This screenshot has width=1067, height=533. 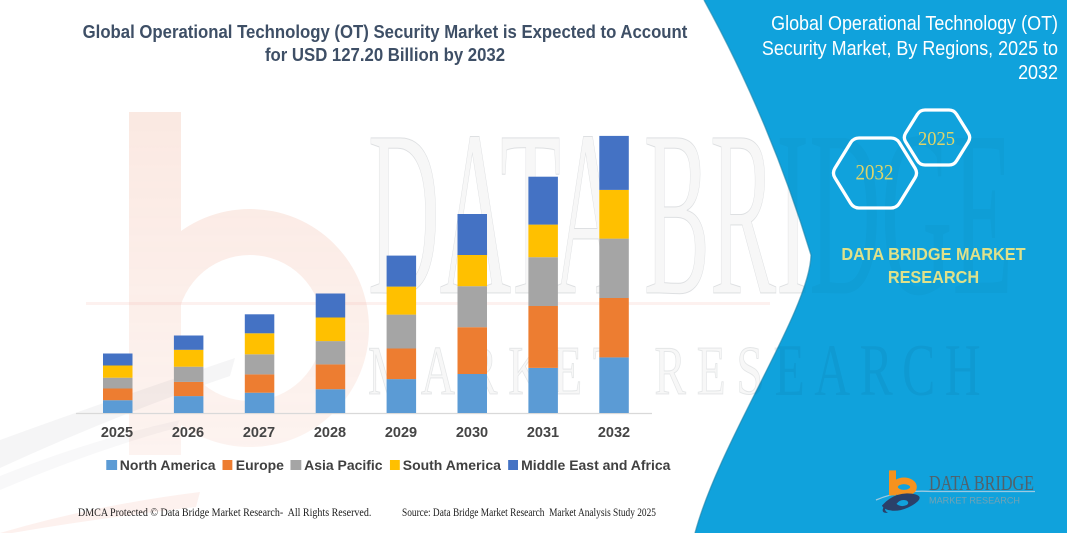 What do you see at coordinates (974, 501) in the screenshot?
I see `svg-text: MARKET RESEARCH` at bounding box center [974, 501].